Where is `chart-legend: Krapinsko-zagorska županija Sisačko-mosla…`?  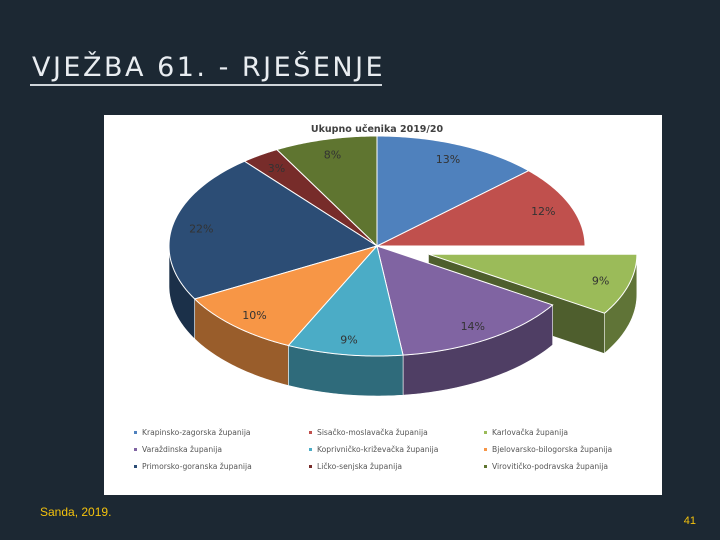 chart-legend: Krapinsko-zagorska županija Sisačko-mosla… is located at coordinates (394, 449).